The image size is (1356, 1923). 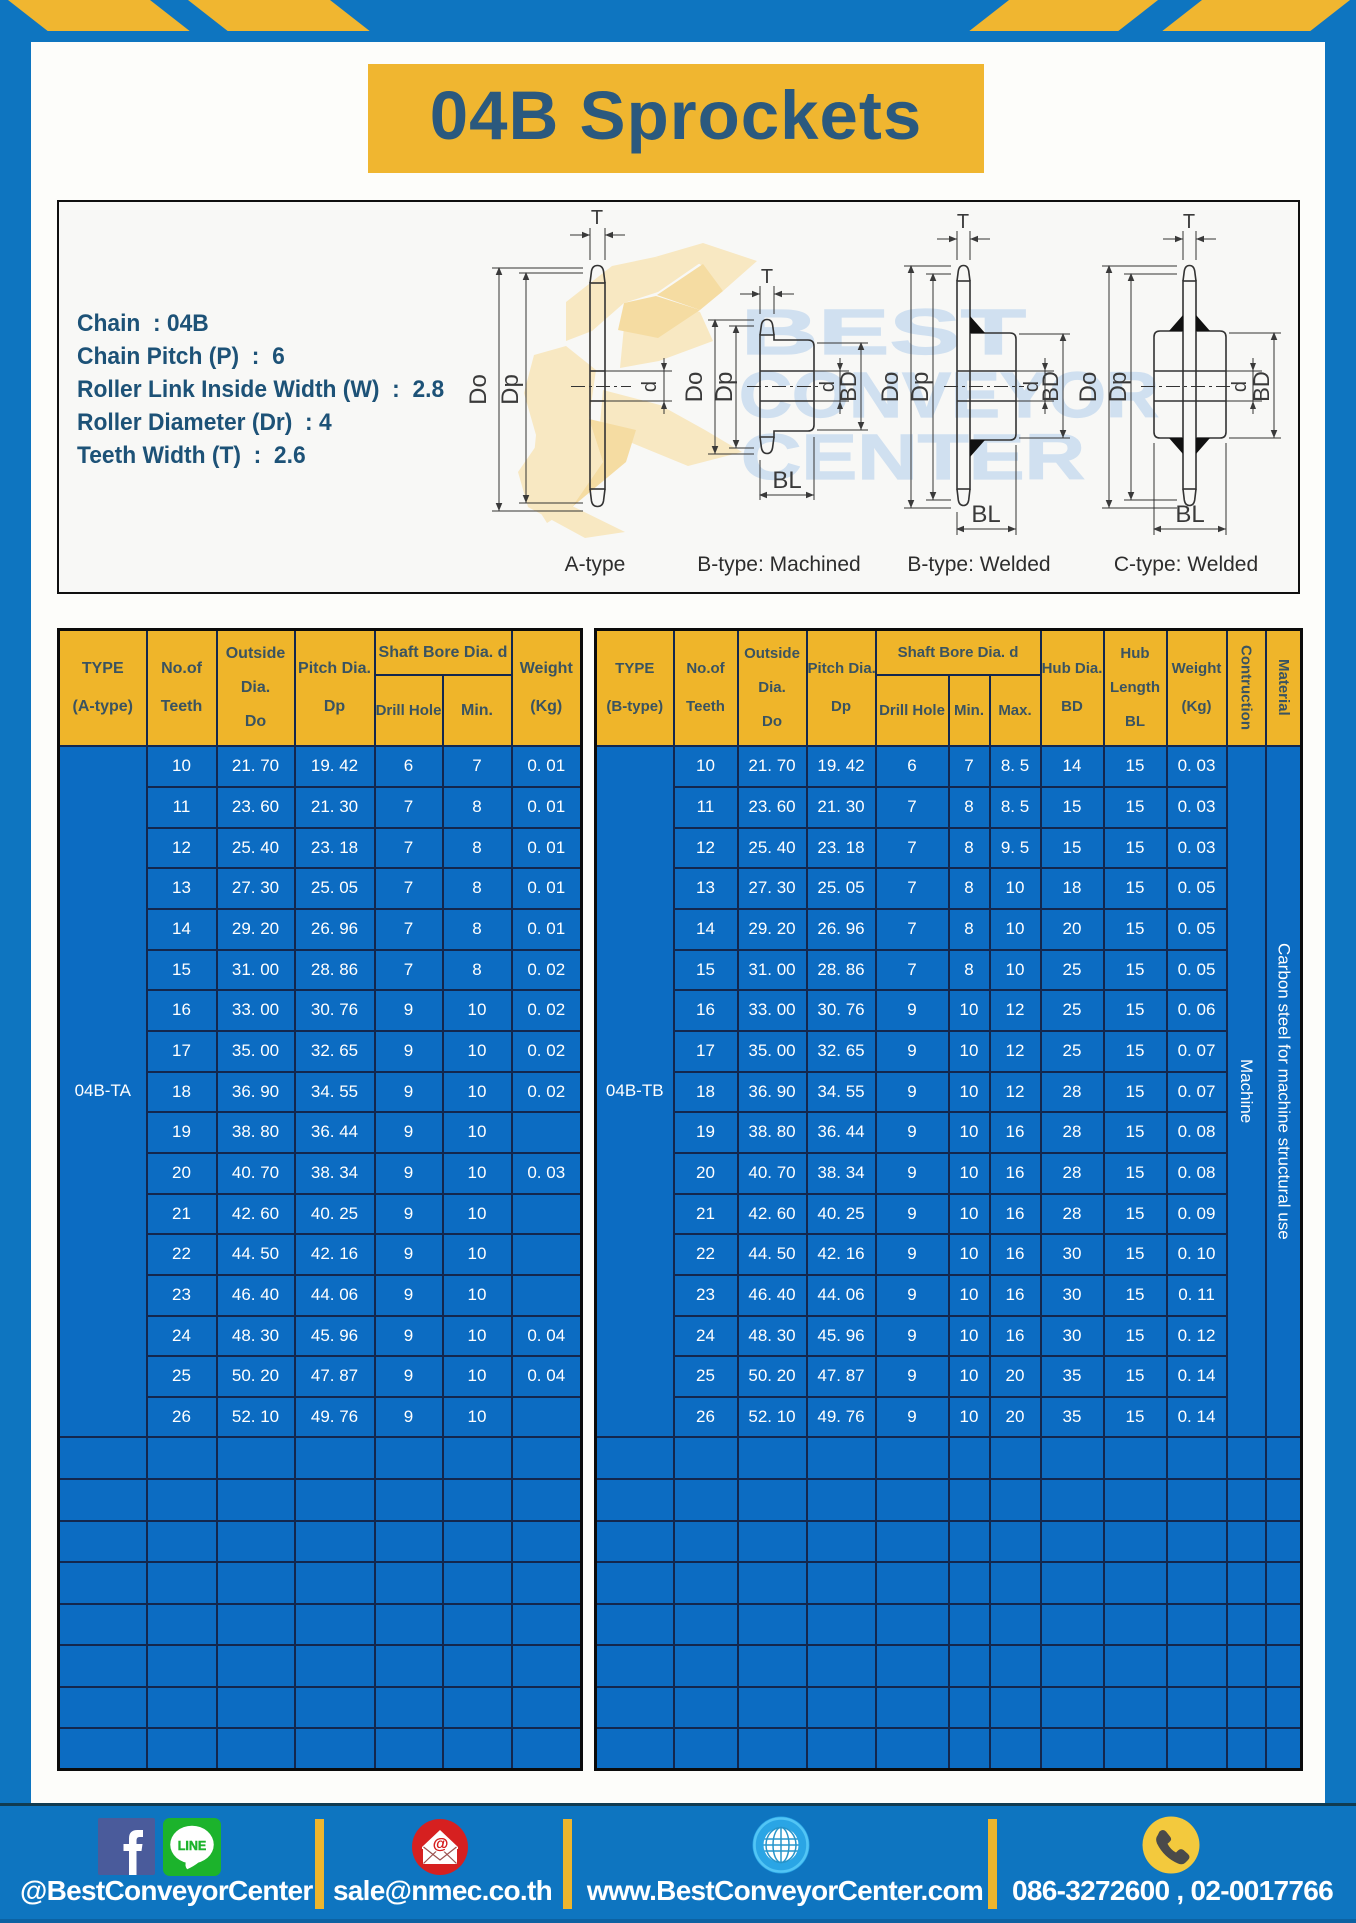 What do you see at coordinates (192, 1846) in the screenshot?
I see `svg-text: LINE` at bounding box center [192, 1846].